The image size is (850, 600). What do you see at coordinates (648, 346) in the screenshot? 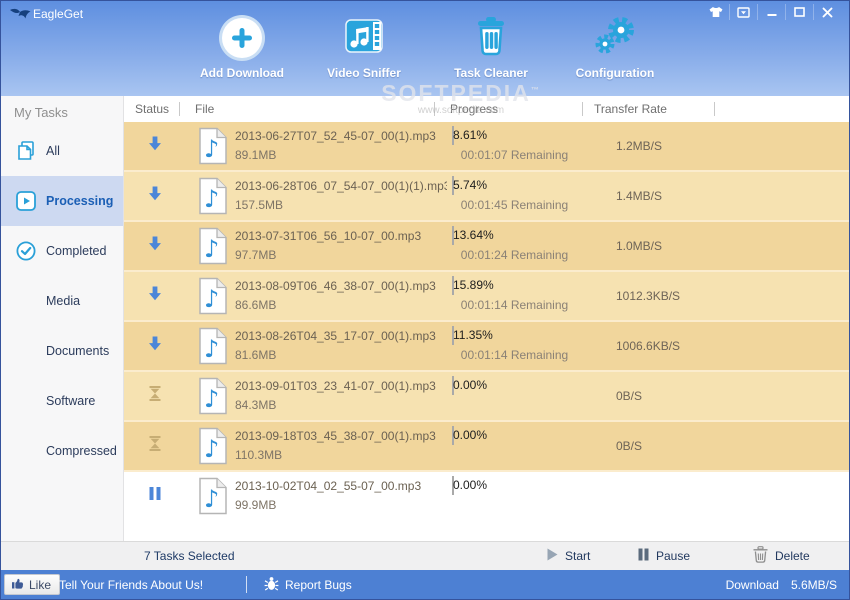
I see `transfer-rate: 1006.6KB/S` at bounding box center [648, 346].